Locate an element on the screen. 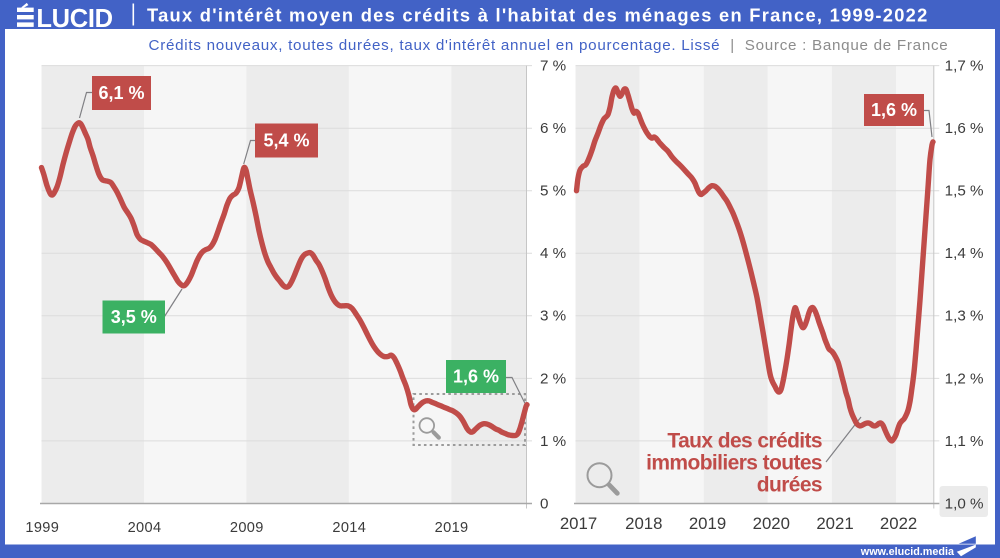 This screenshot has width=1000, height=558. svg-text: 4 % is located at coordinates (553, 253).